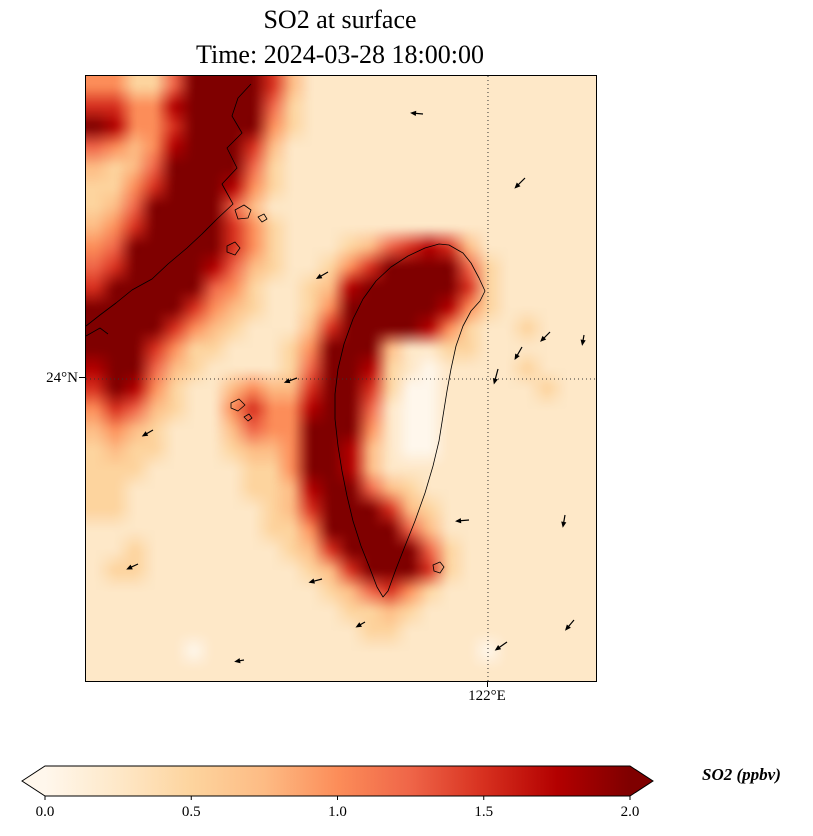 This screenshot has width=813, height=836. I want to click on colorbar-tick-label: 0.0, so click(45, 812).